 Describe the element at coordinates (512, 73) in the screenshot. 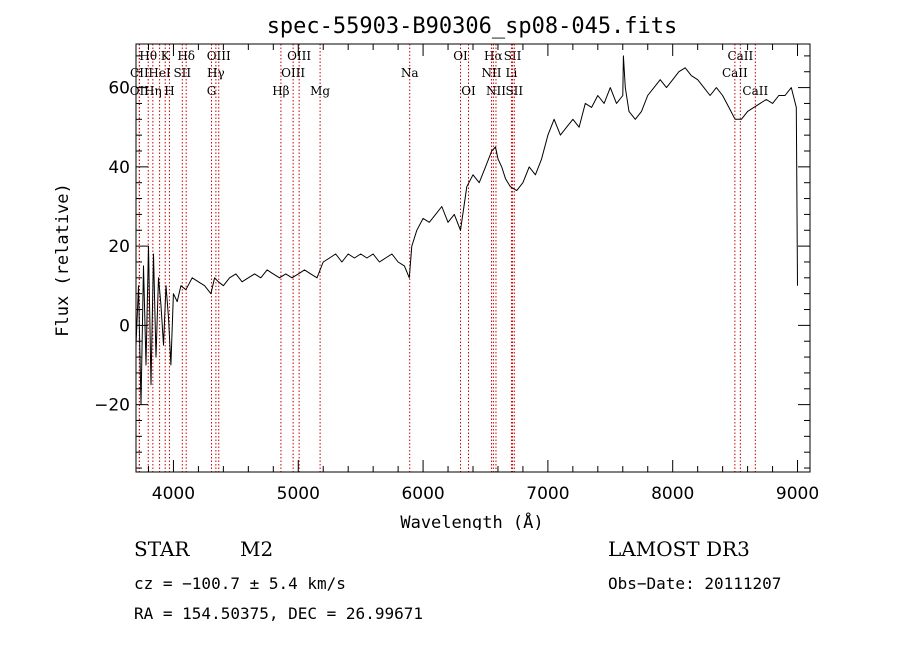

I see `marker-label: Li` at that location.